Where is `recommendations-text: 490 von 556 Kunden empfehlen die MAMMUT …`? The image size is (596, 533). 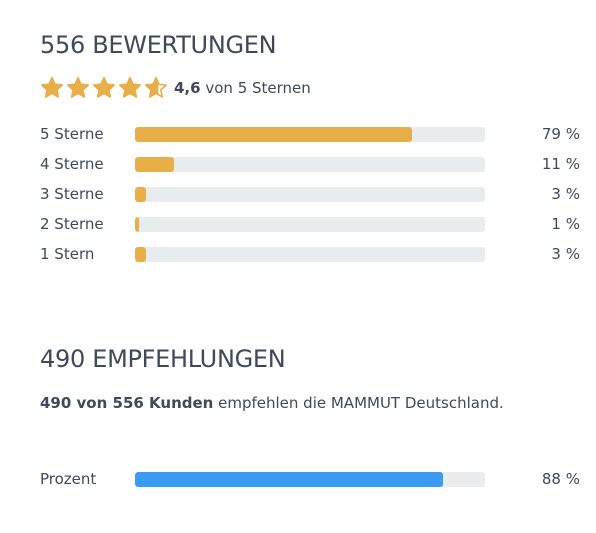 recommendations-text: 490 von 556 Kunden empfehlen die MAMMUT … is located at coordinates (272, 403).